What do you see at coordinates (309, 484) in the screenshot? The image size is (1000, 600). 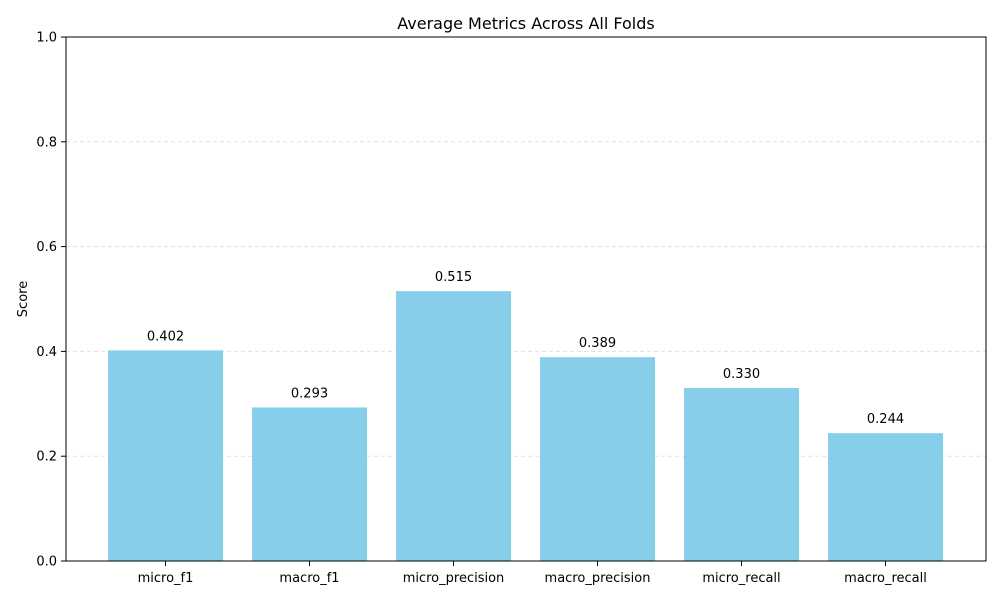 I see `bar-macro-f1` at bounding box center [309, 484].